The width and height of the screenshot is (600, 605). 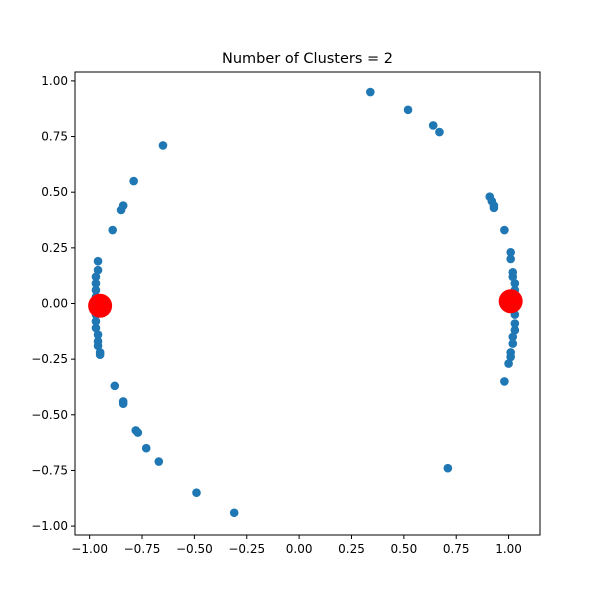 What do you see at coordinates (54, 137) in the screenshot?
I see `y-tick-label: 0.75` at bounding box center [54, 137].